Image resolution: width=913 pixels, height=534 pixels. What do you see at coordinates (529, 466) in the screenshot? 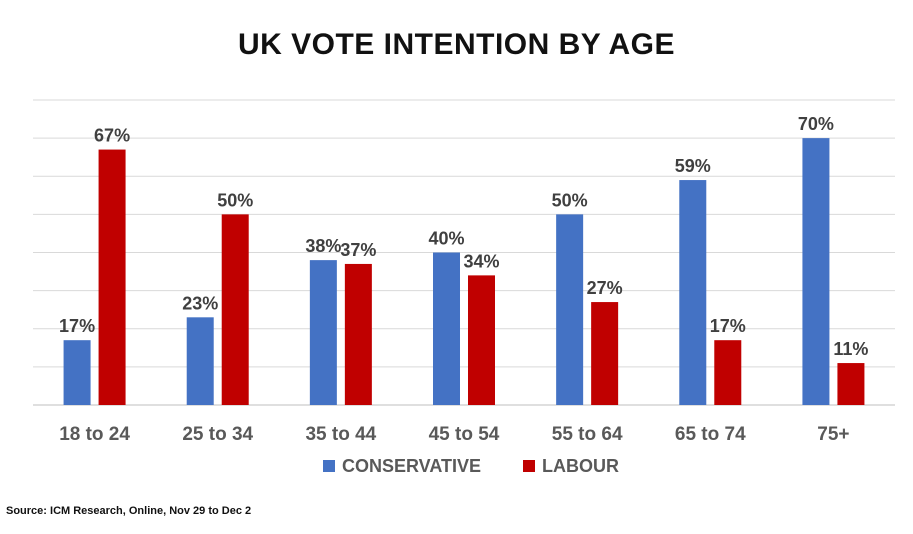
I see `legend-swatch-labour` at bounding box center [529, 466].